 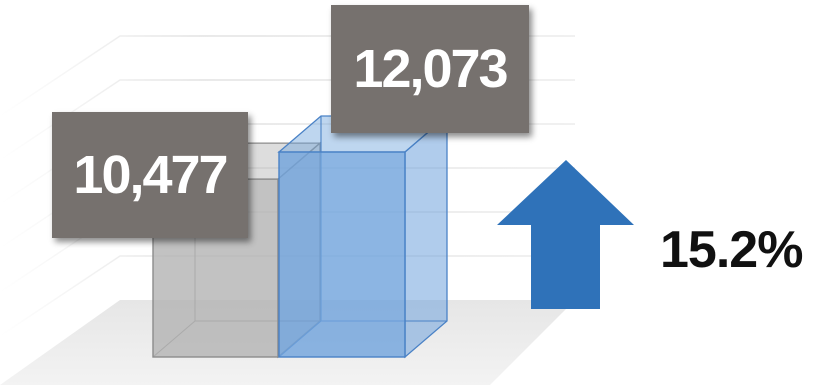 I want to click on bar-current, so click(x=363, y=236).